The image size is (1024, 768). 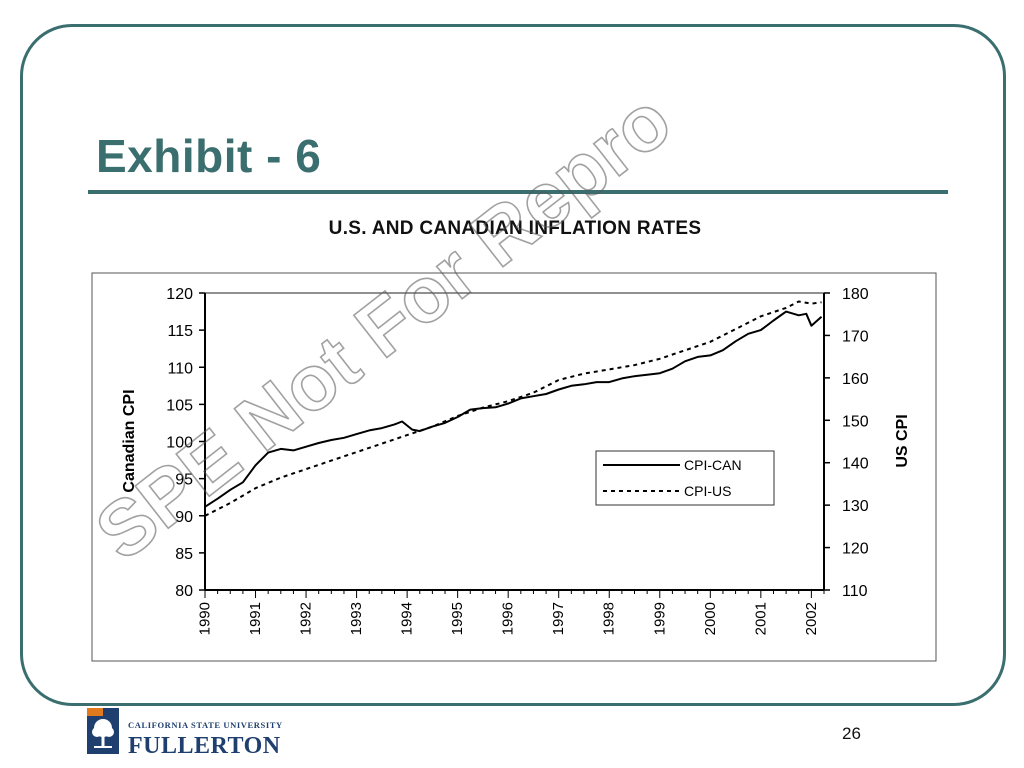 I want to click on x-tick-label: 1991, so click(x=255, y=618).